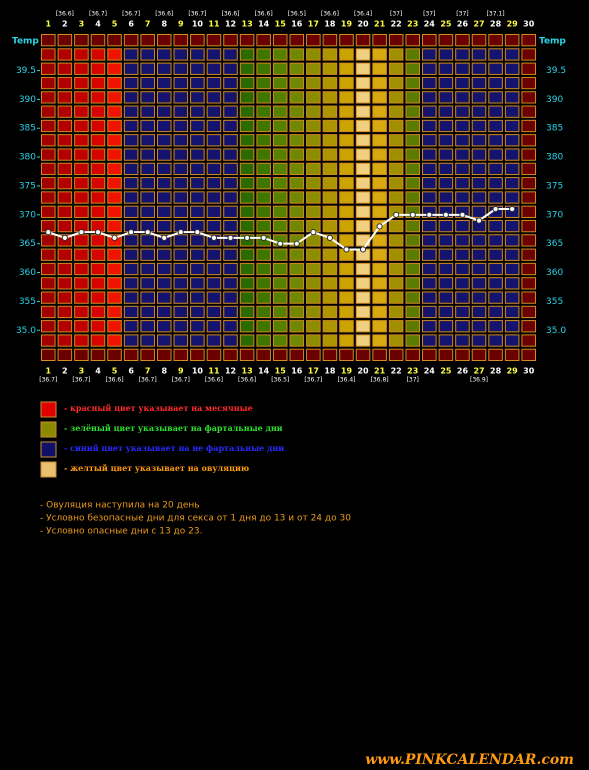 Image resolution: width=589 pixels, height=770 pixels. Describe the element at coordinates (131, 371) in the screenshot. I see `day-label-bottom: 6` at that location.